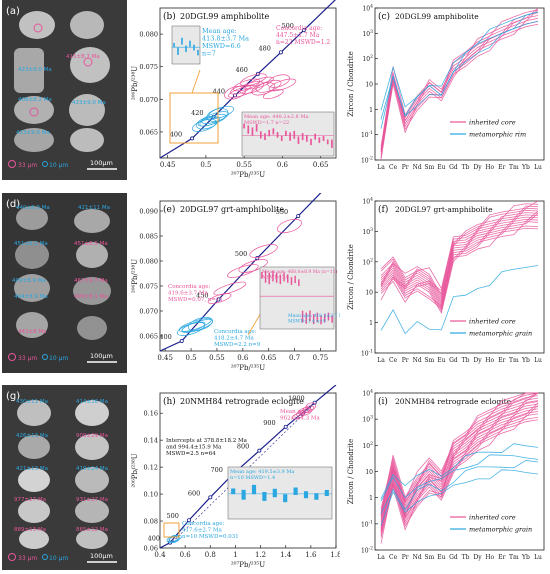  I want to click on x-tick-label-5: 1.4, so click(286, 555).